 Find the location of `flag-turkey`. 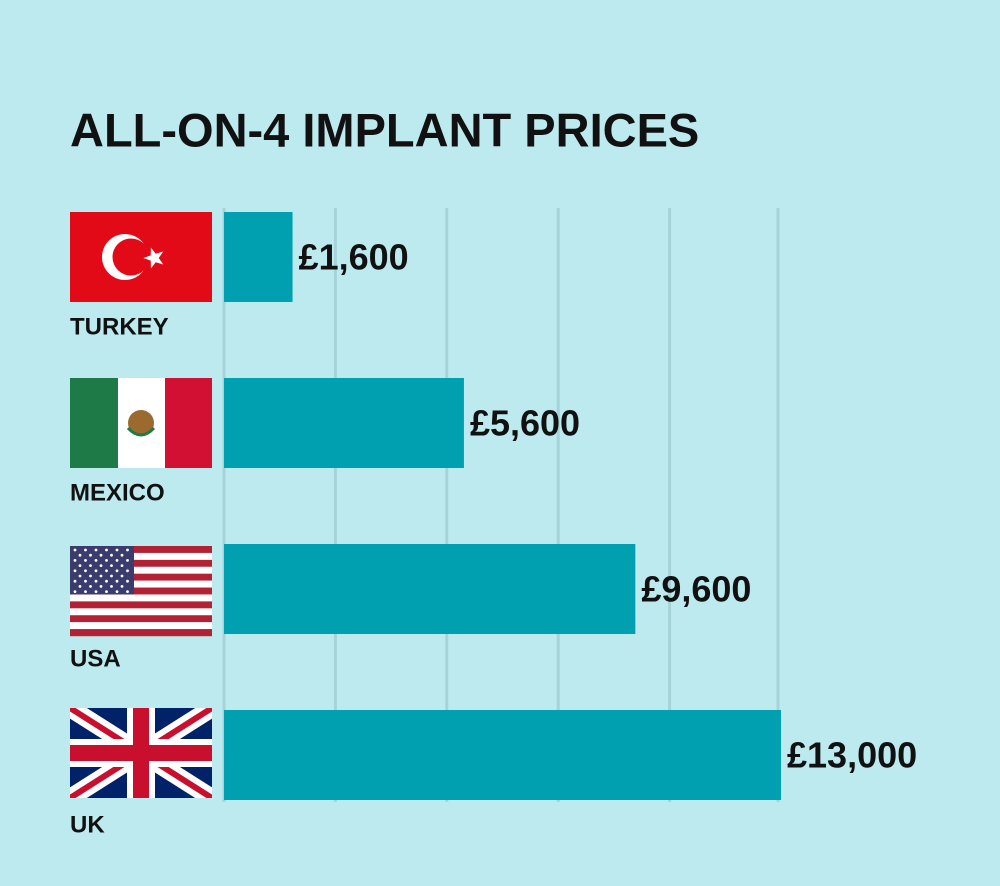

flag-turkey is located at coordinates (141, 257).